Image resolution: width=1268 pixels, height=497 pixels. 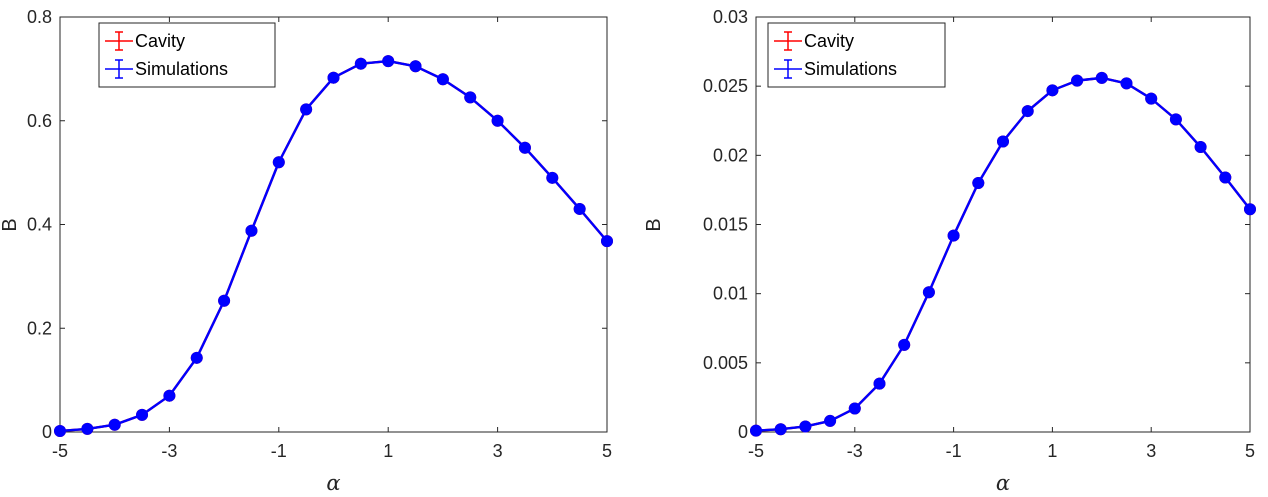 I want to click on y-tick-label: 0.4, so click(x=39, y=225).